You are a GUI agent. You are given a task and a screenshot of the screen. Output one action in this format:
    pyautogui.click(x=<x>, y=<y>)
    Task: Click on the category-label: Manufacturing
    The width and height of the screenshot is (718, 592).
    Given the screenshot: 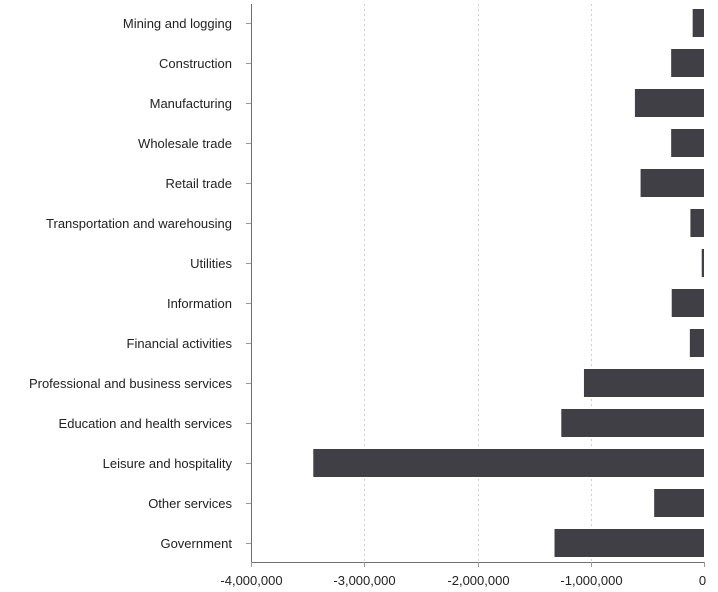 What is the action you would take?
    pyautogui.click(x=191, y=103)
    